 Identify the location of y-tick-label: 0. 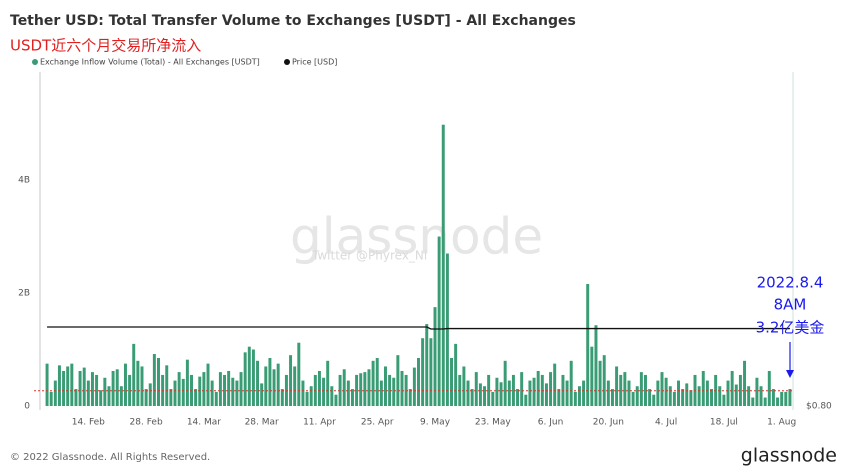
(27, 407).